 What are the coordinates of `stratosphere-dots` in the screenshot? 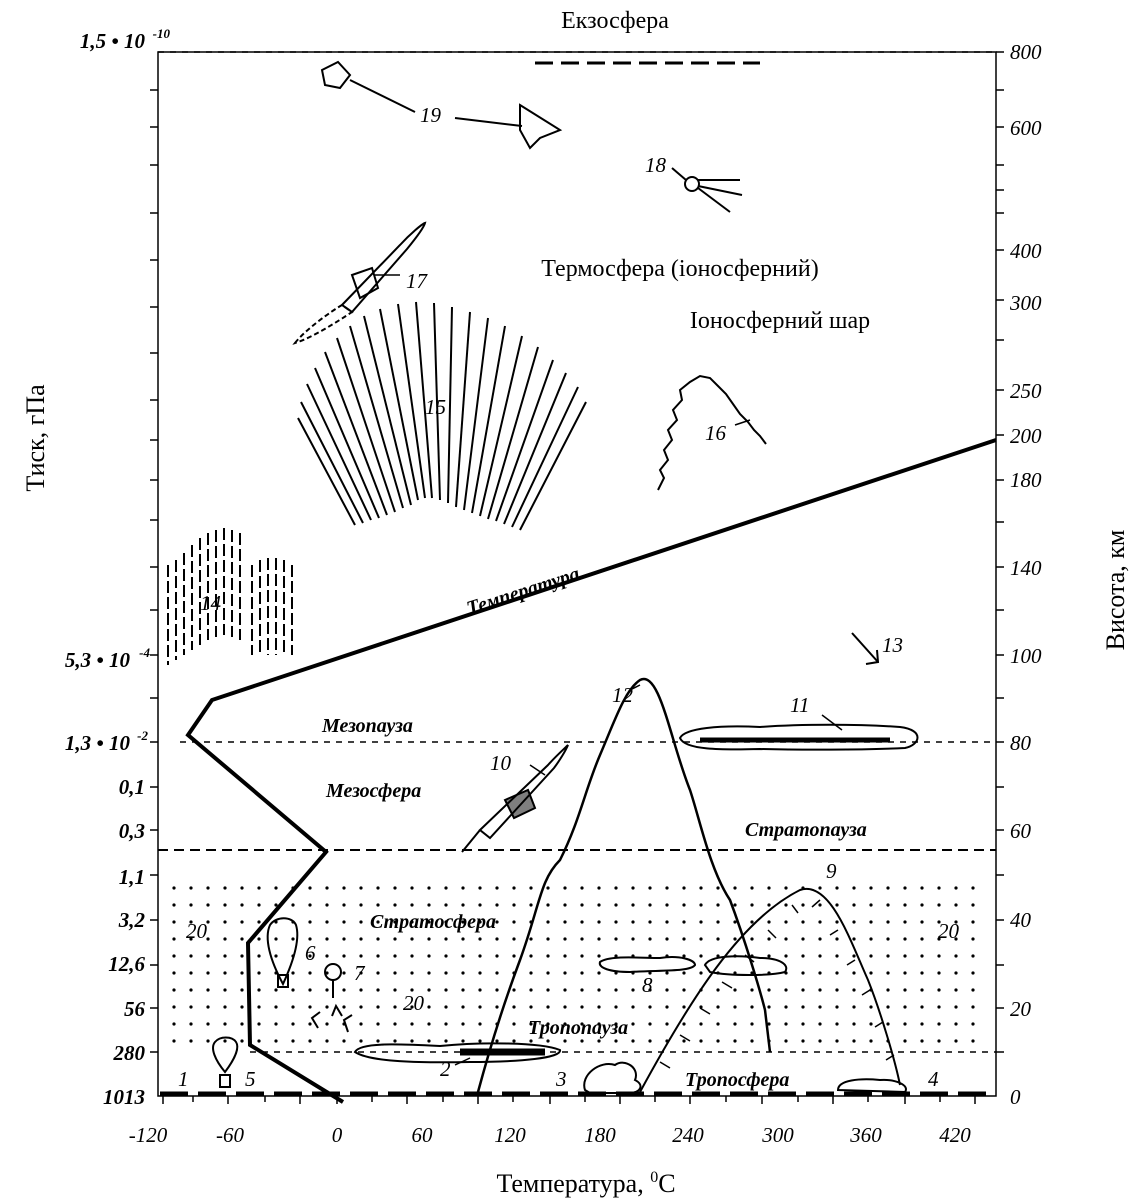 It's located at (577, 966).